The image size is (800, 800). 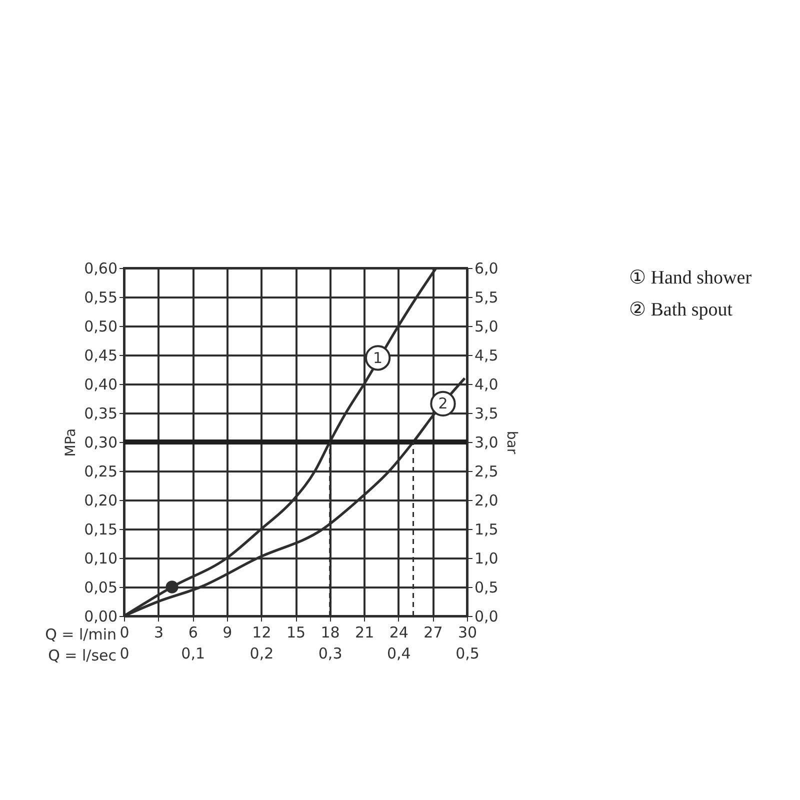 What do you see at coordinates (227, 633) in the screenshot?
I see `x-tick-label: 9` at bounding box center [227, 633].